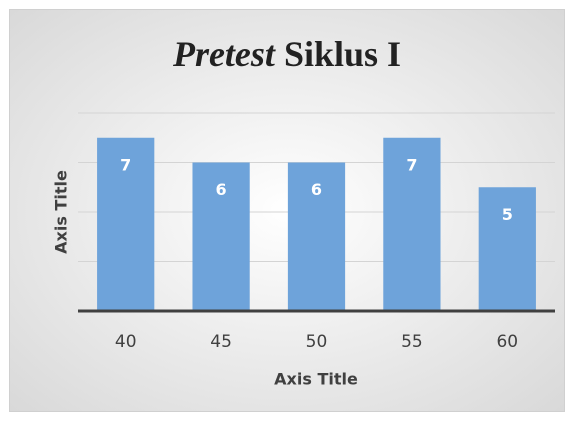  I want to click on x-tick-label: 50, so click(317, 342).